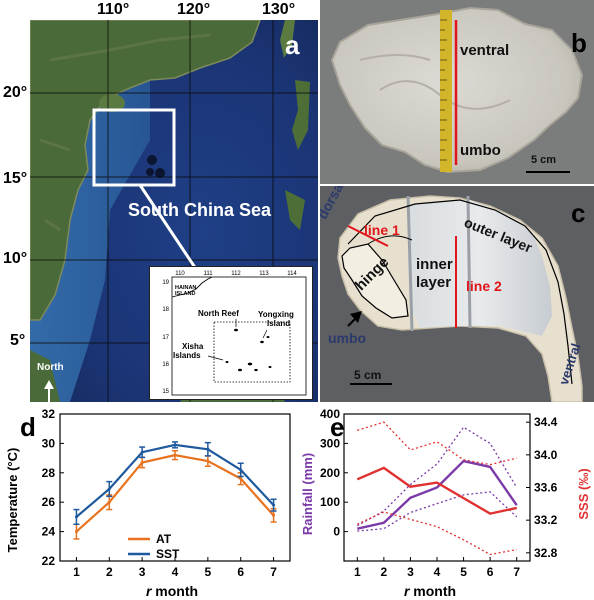 The height and width of the screenshot is (600, 594). Describe the element at coordinates (165, 283) in the screenshot. I see `inset-lat-19: 19` at that location.